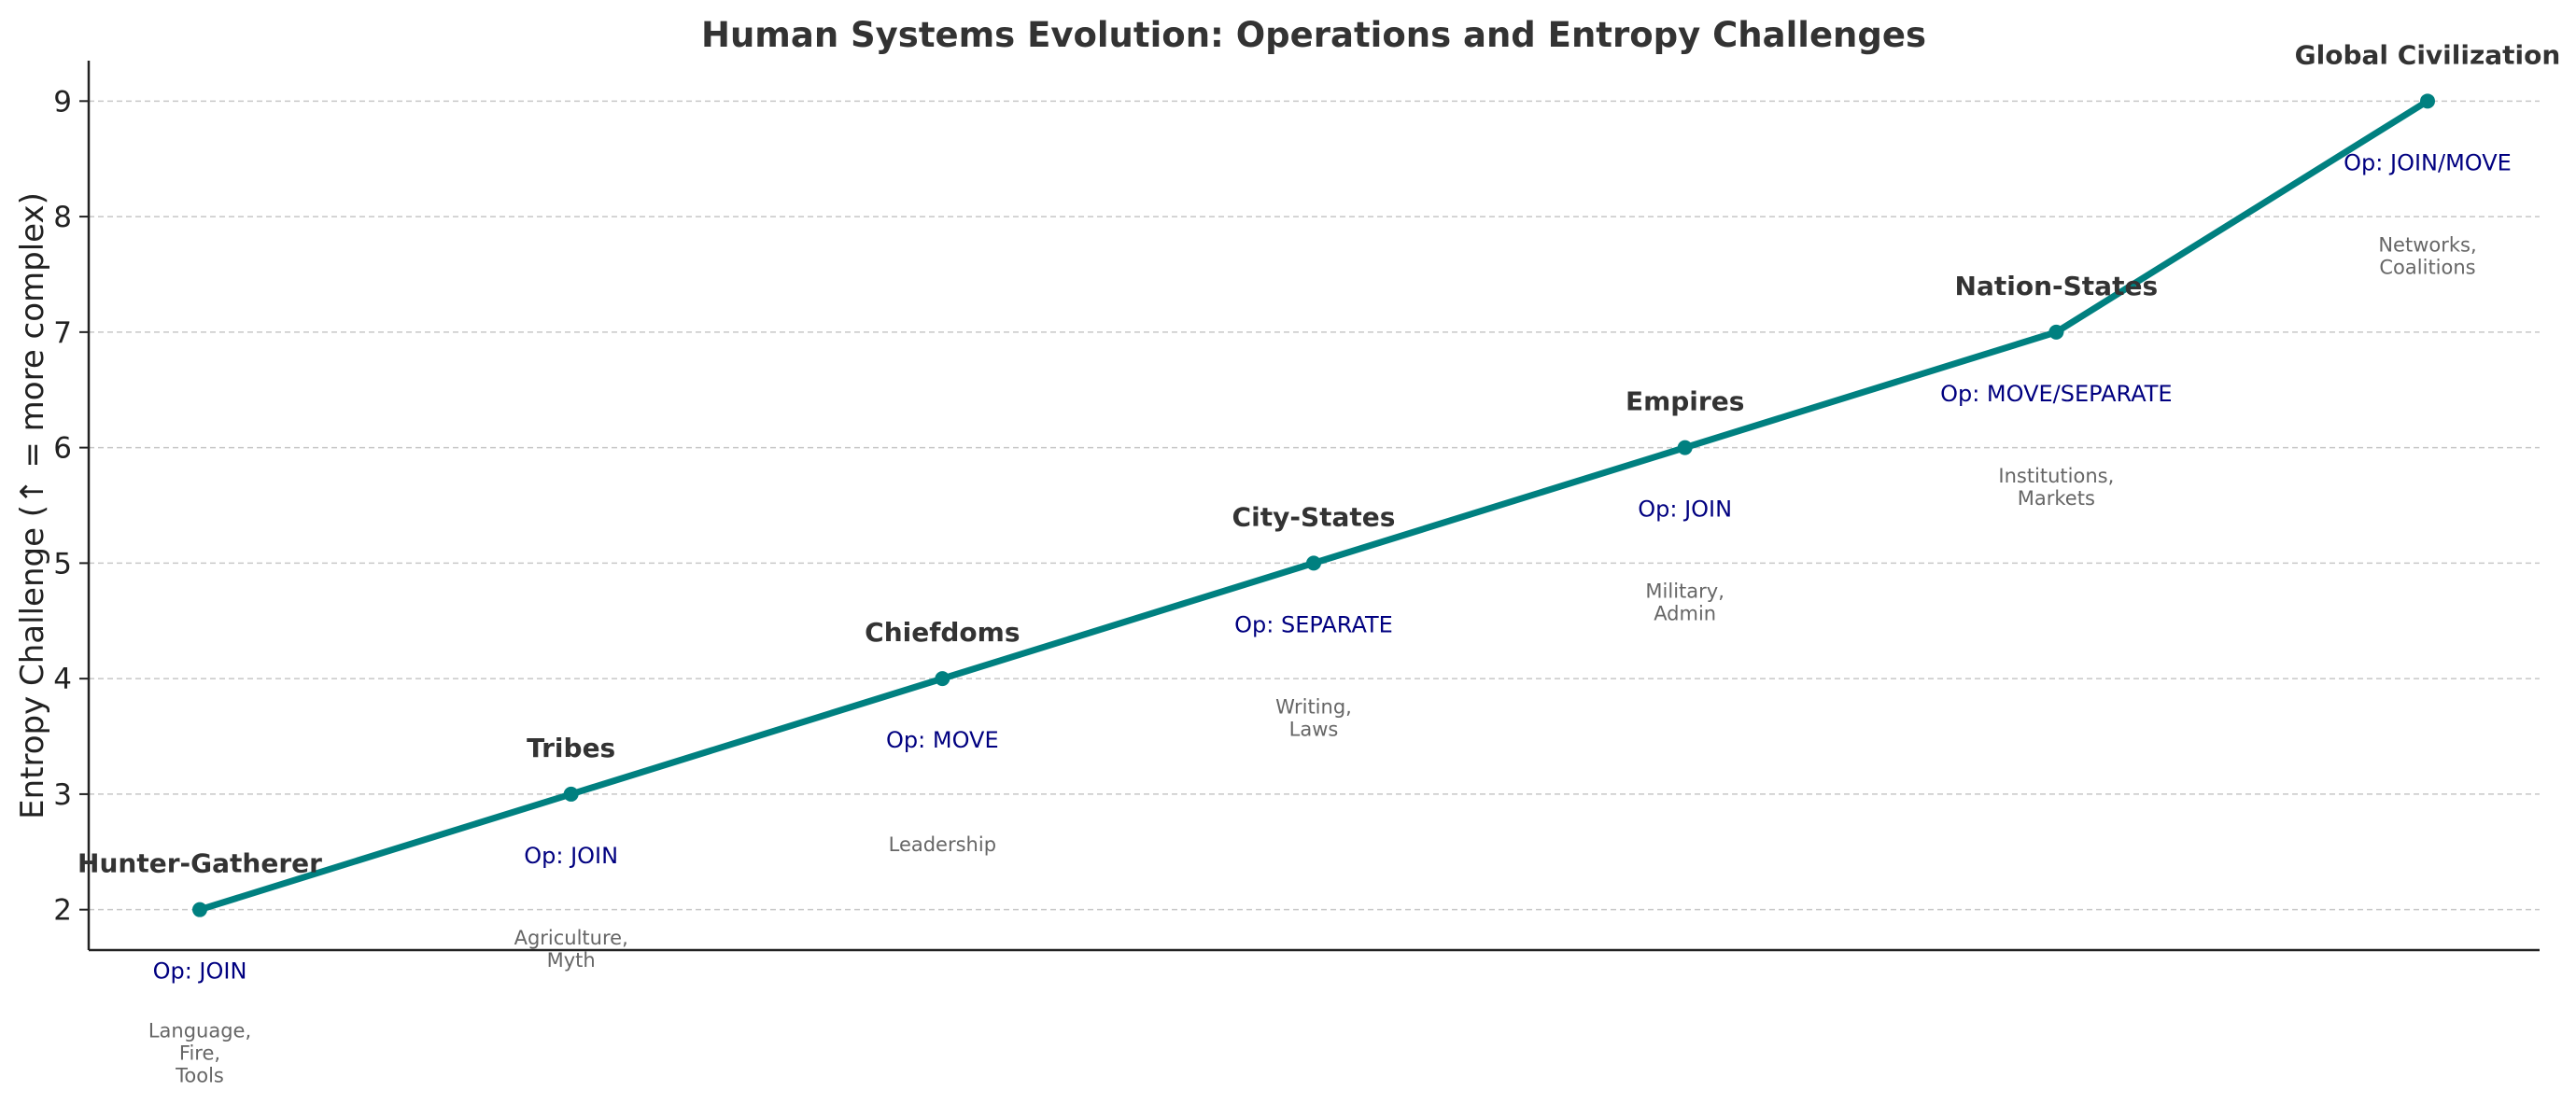 This screenshot has height=1105, width=2576. Describe the element at coordinates (942, 740) in the screenshot. I see `operation-label: Op: MOVE` at that location.